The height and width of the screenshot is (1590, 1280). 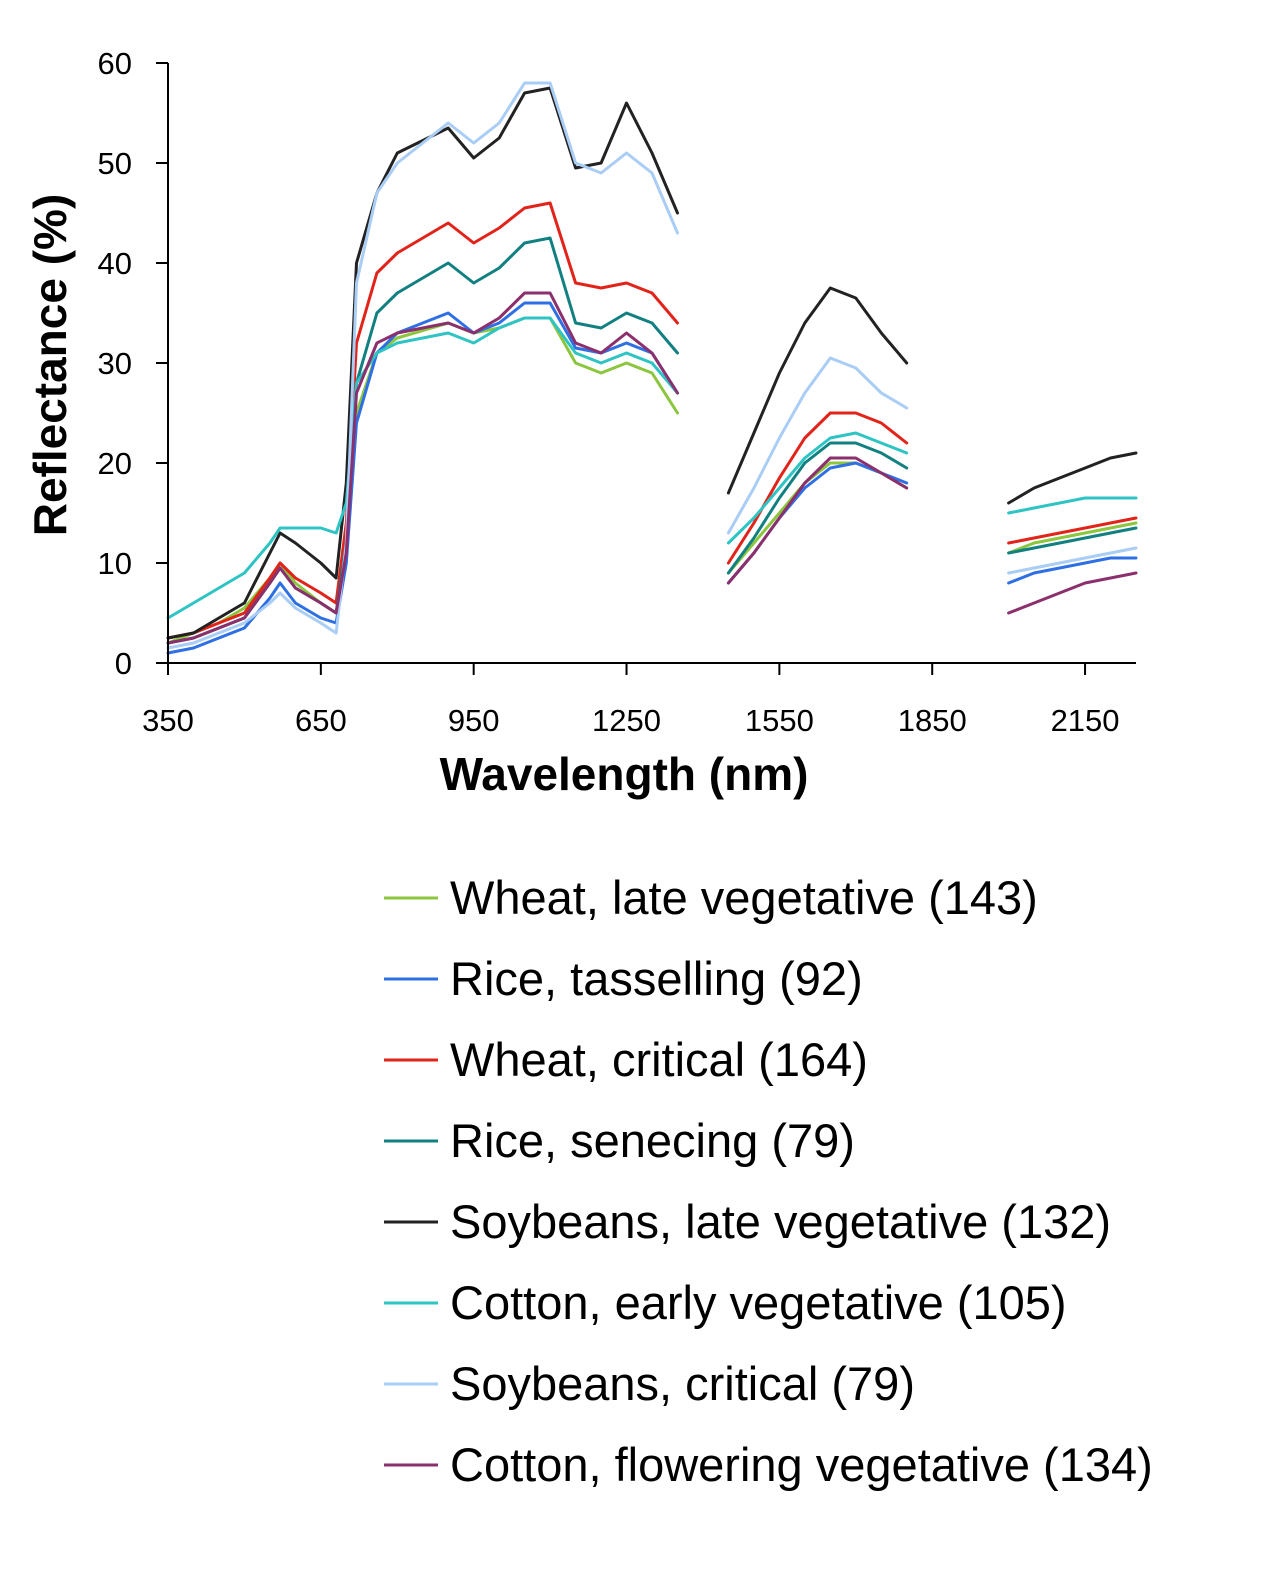 I want to click on legend-item: Soybeans, critical (79), so click(x=649, y=1383).